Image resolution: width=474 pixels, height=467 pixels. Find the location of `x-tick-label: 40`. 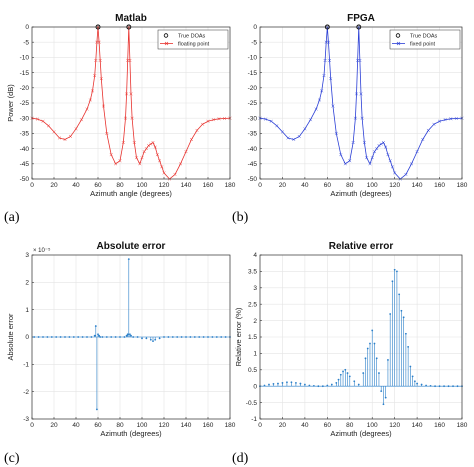

x-tick-label: 40 is located at coordinates (305, 185).